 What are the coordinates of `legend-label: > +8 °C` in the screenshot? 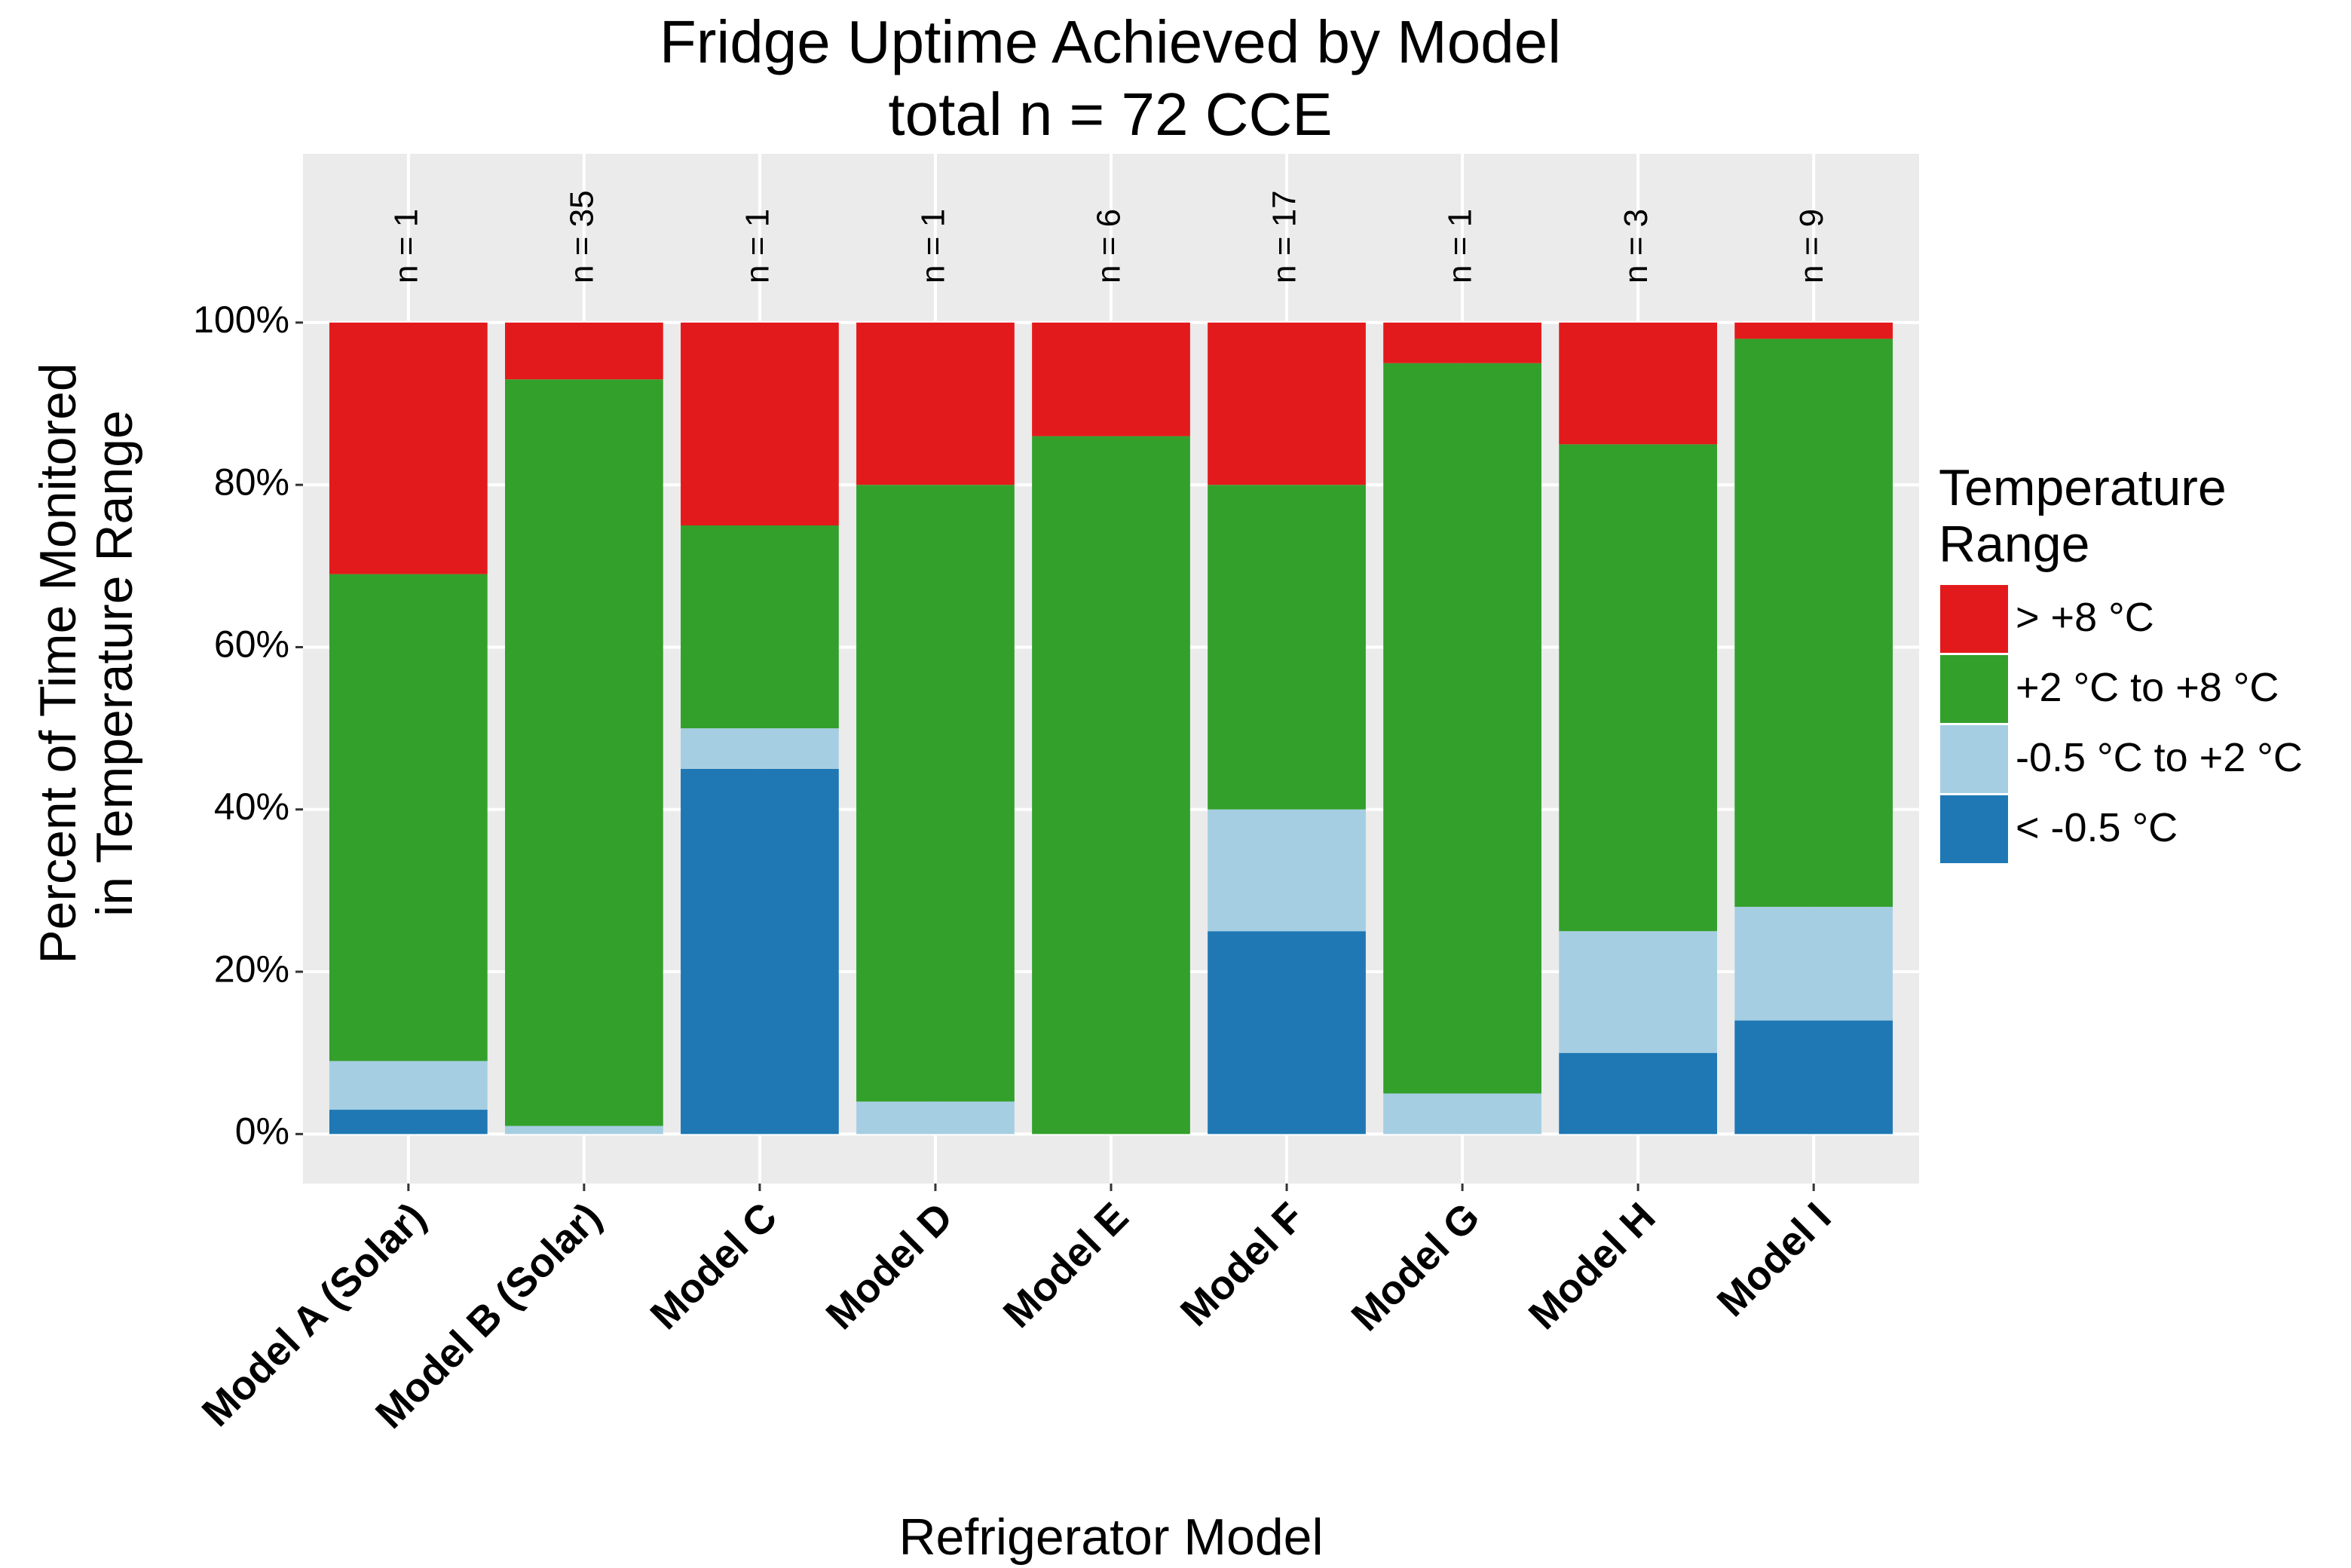 It's located at (2085, 617).